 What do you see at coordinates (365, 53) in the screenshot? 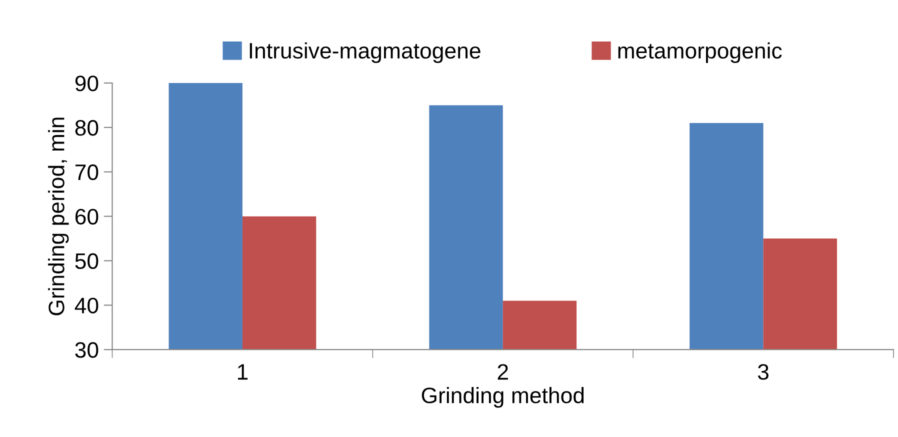
I see `legend-label: Intrusive-magmatogene` at bounding box center [365, 53].